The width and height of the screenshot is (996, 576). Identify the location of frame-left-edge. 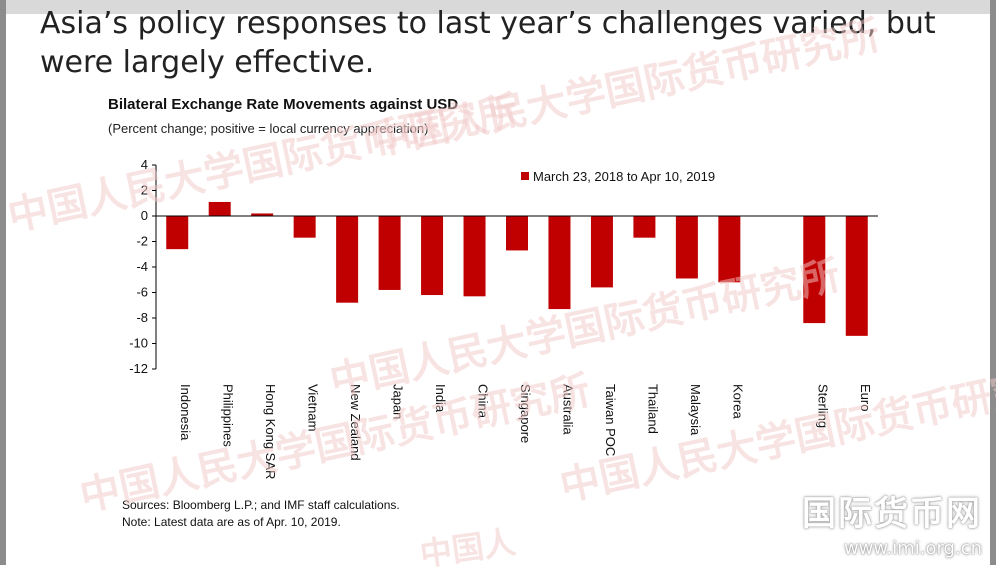
(3, 282).